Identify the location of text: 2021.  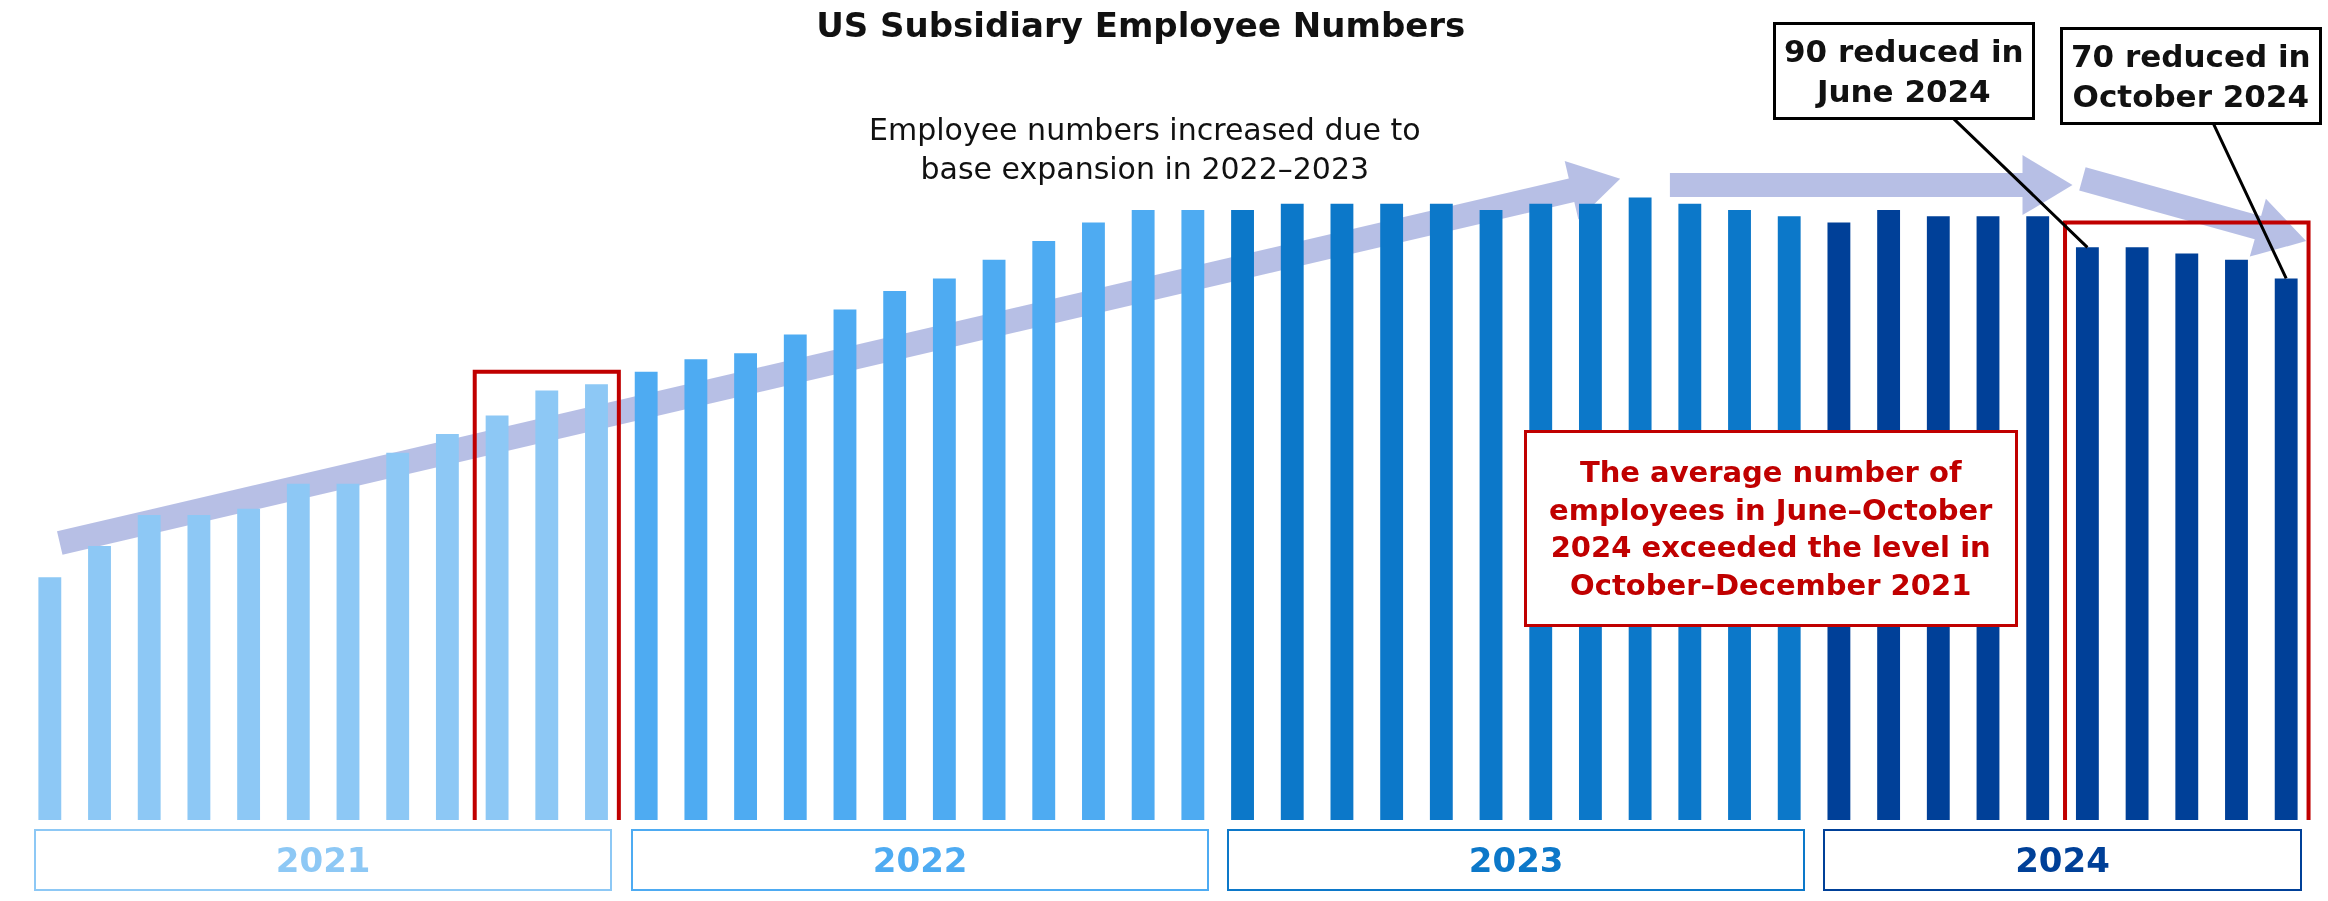
(323, 860).